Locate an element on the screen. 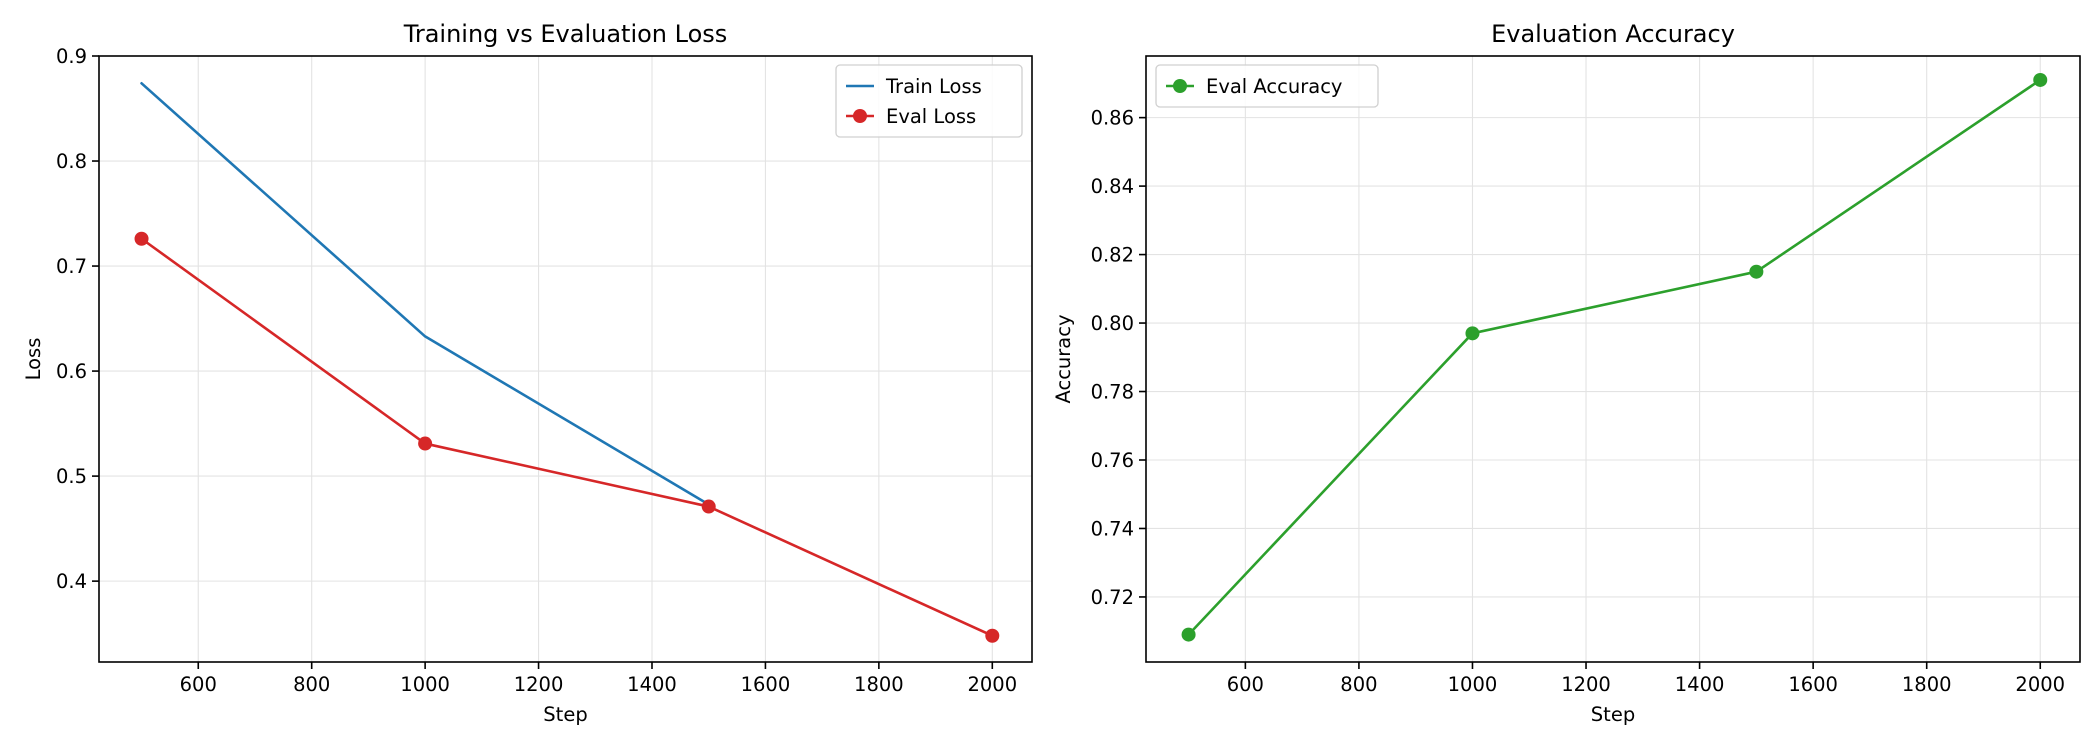 This screenshot has height=750, width=2100. legend-label: Eval Loss is located at coordinates (931, 116).